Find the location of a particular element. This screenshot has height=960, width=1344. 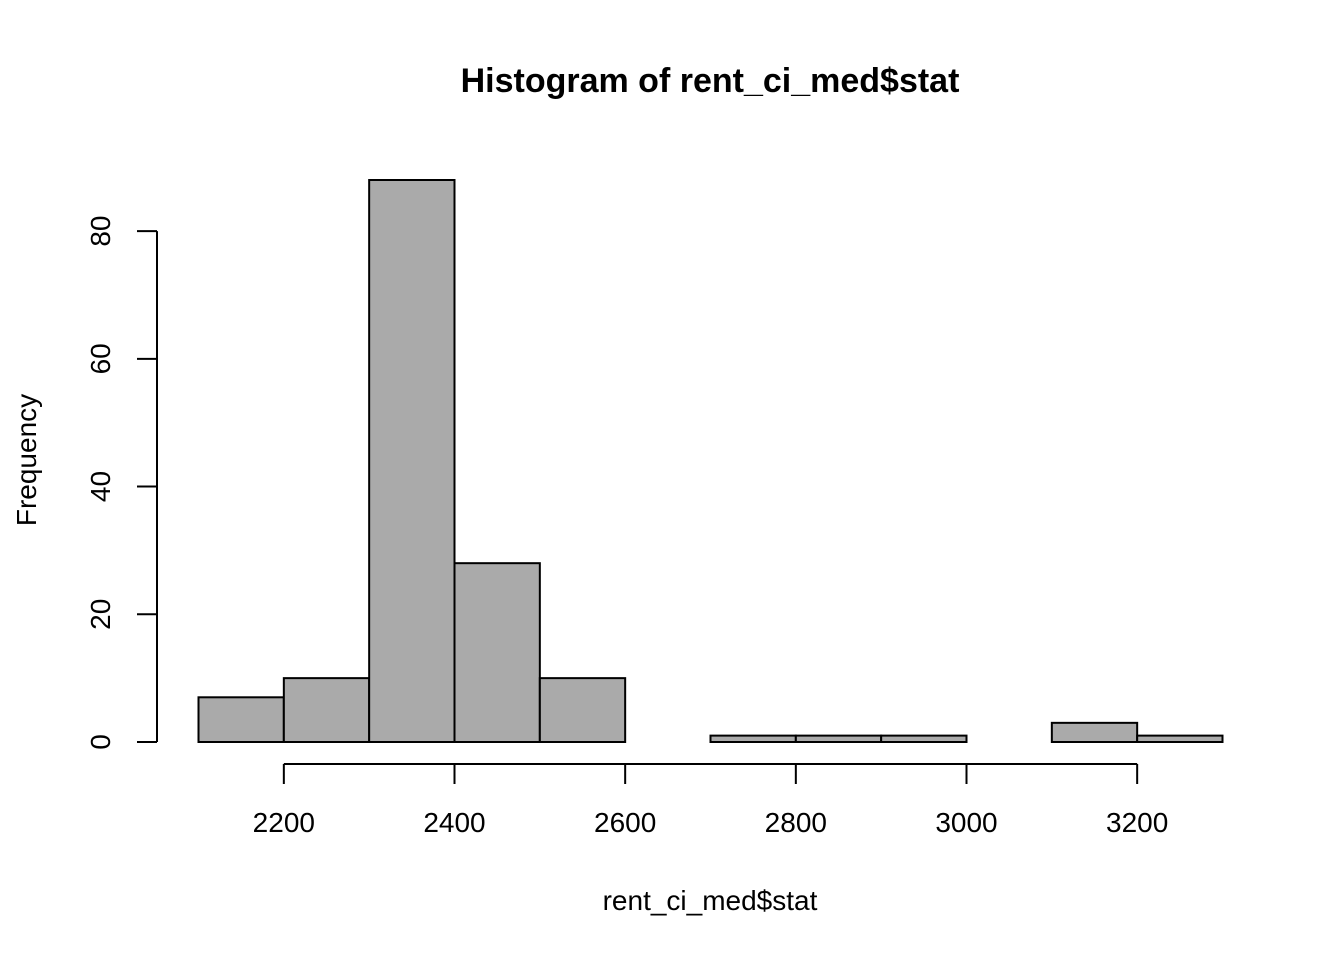

y-axis-label: Frequency is located at coordinates (26, 460).